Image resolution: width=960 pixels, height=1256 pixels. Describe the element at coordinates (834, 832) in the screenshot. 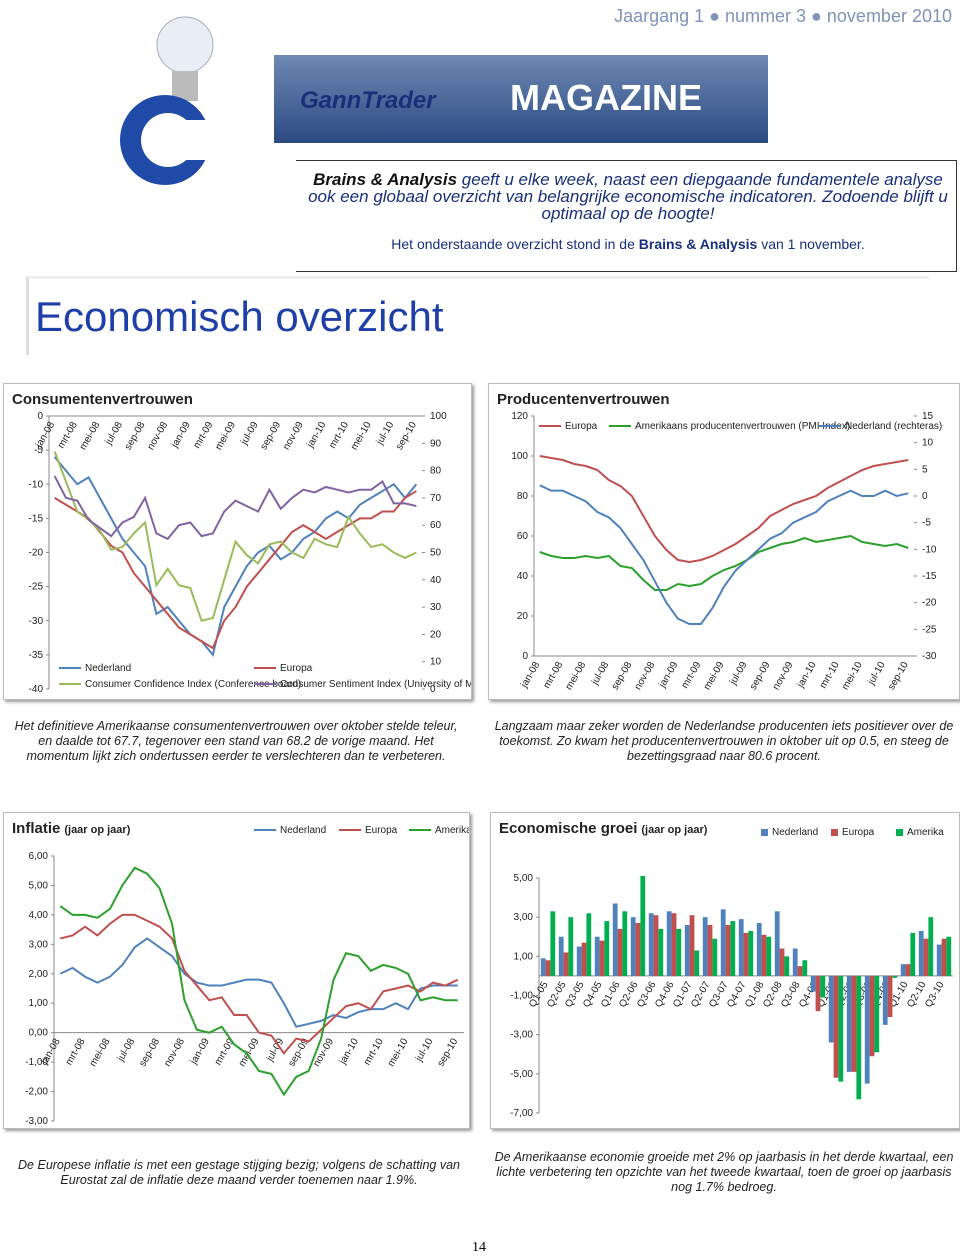

I see `legend-swatch` at that location.